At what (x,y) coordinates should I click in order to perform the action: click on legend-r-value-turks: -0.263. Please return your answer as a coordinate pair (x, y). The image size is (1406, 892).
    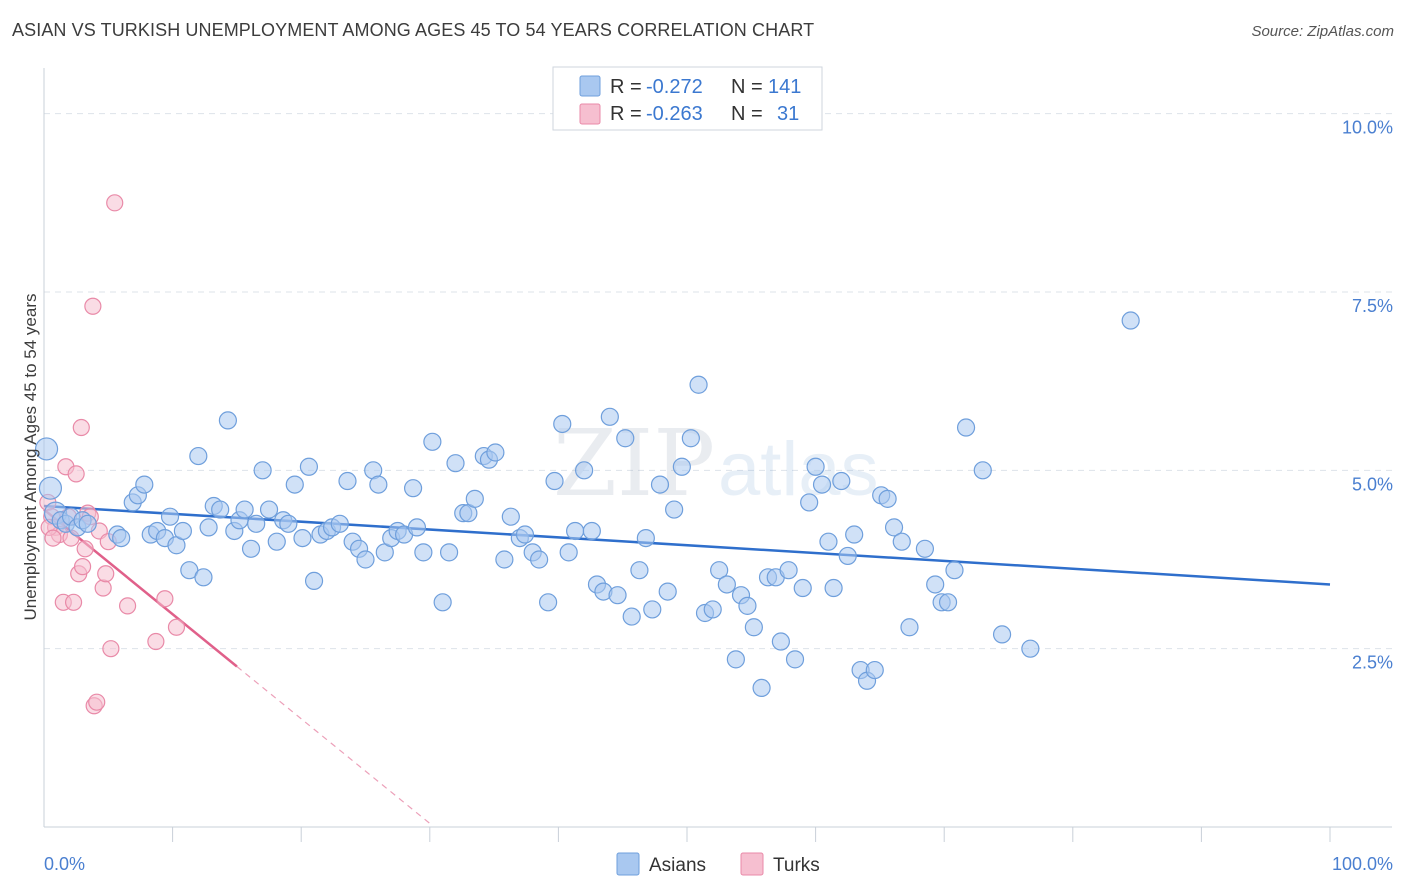
    Looking at the image, I should click on (674, 114).